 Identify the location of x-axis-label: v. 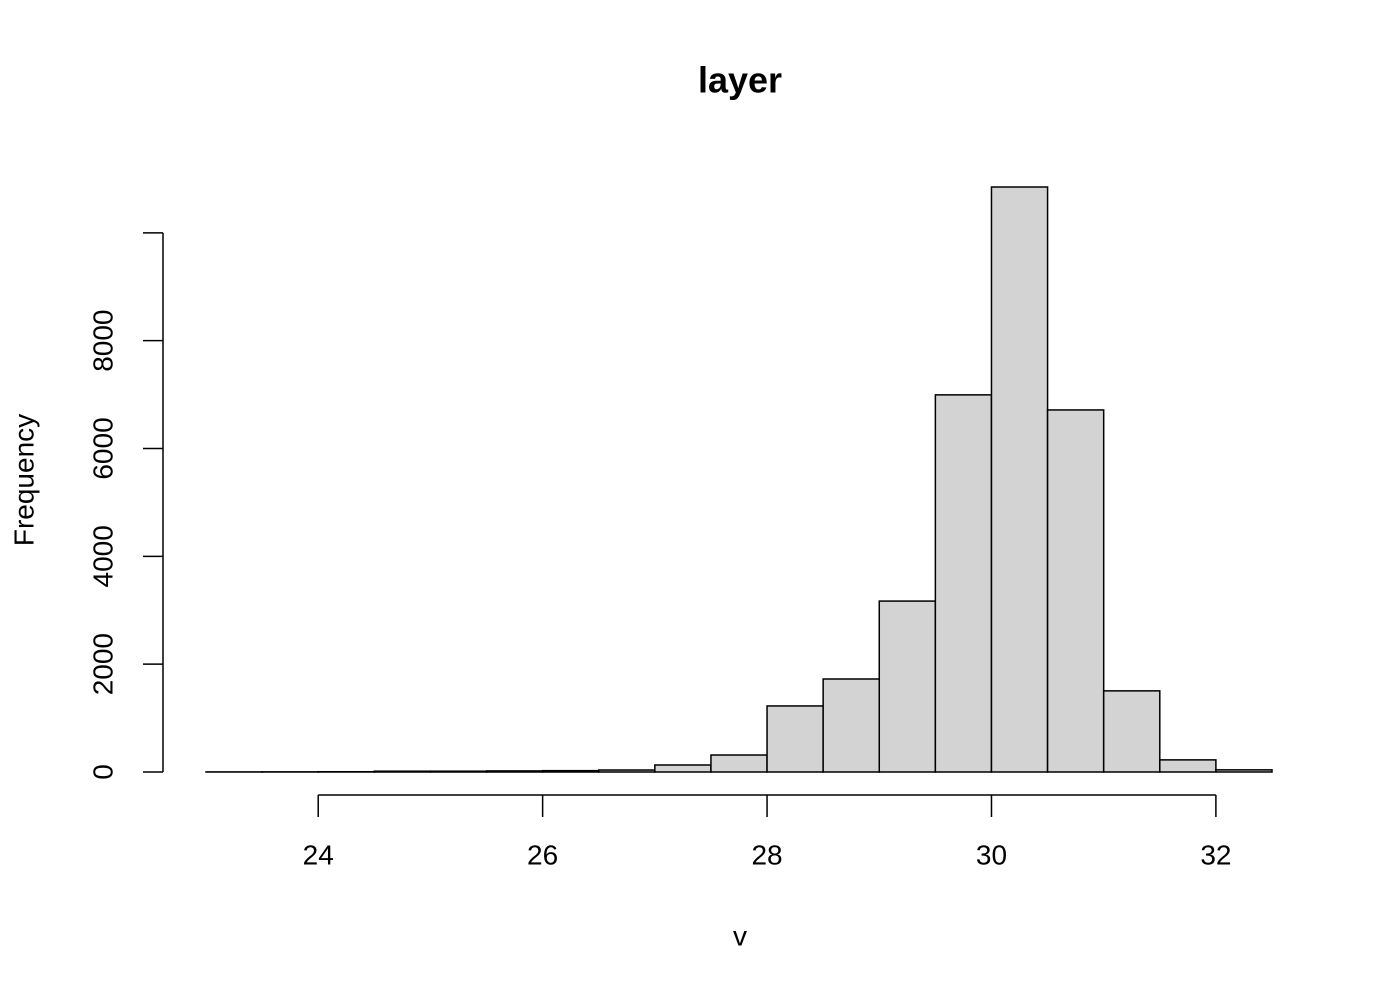
(740, 935).